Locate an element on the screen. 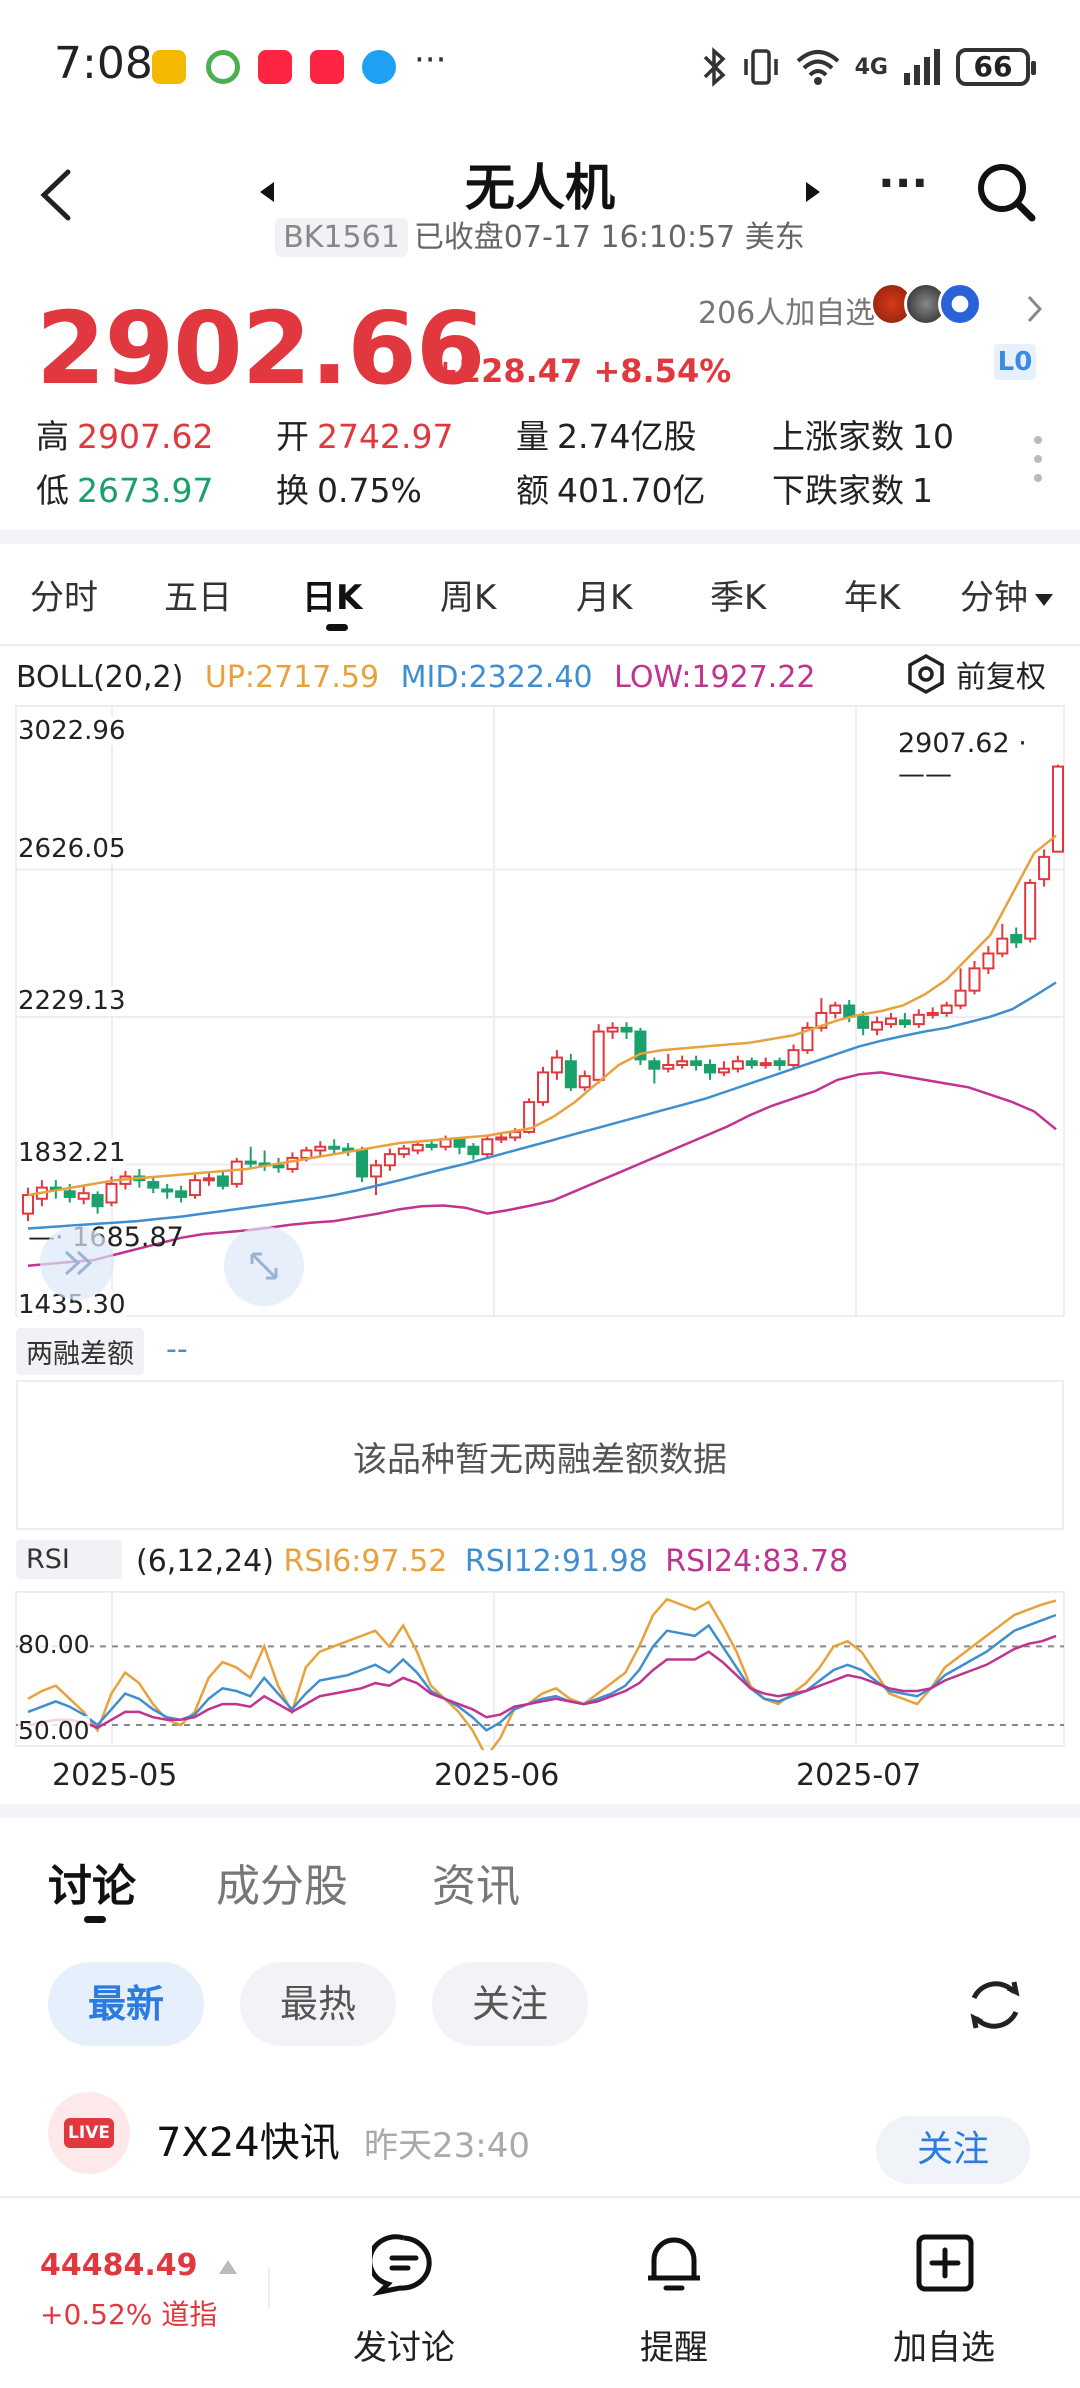  high-value: 2907.62 is located at coordinates (145, 436).